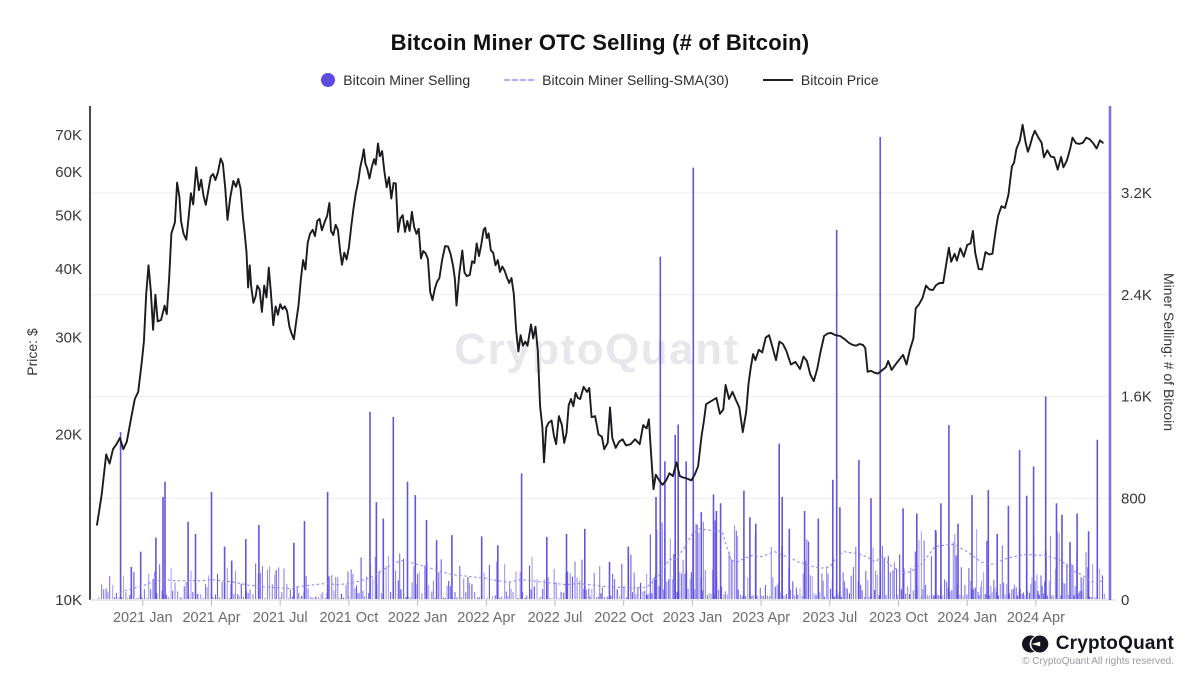  I want to click on legend-item-bitcoin-price: Bitcoin Price, so click(820, 80).